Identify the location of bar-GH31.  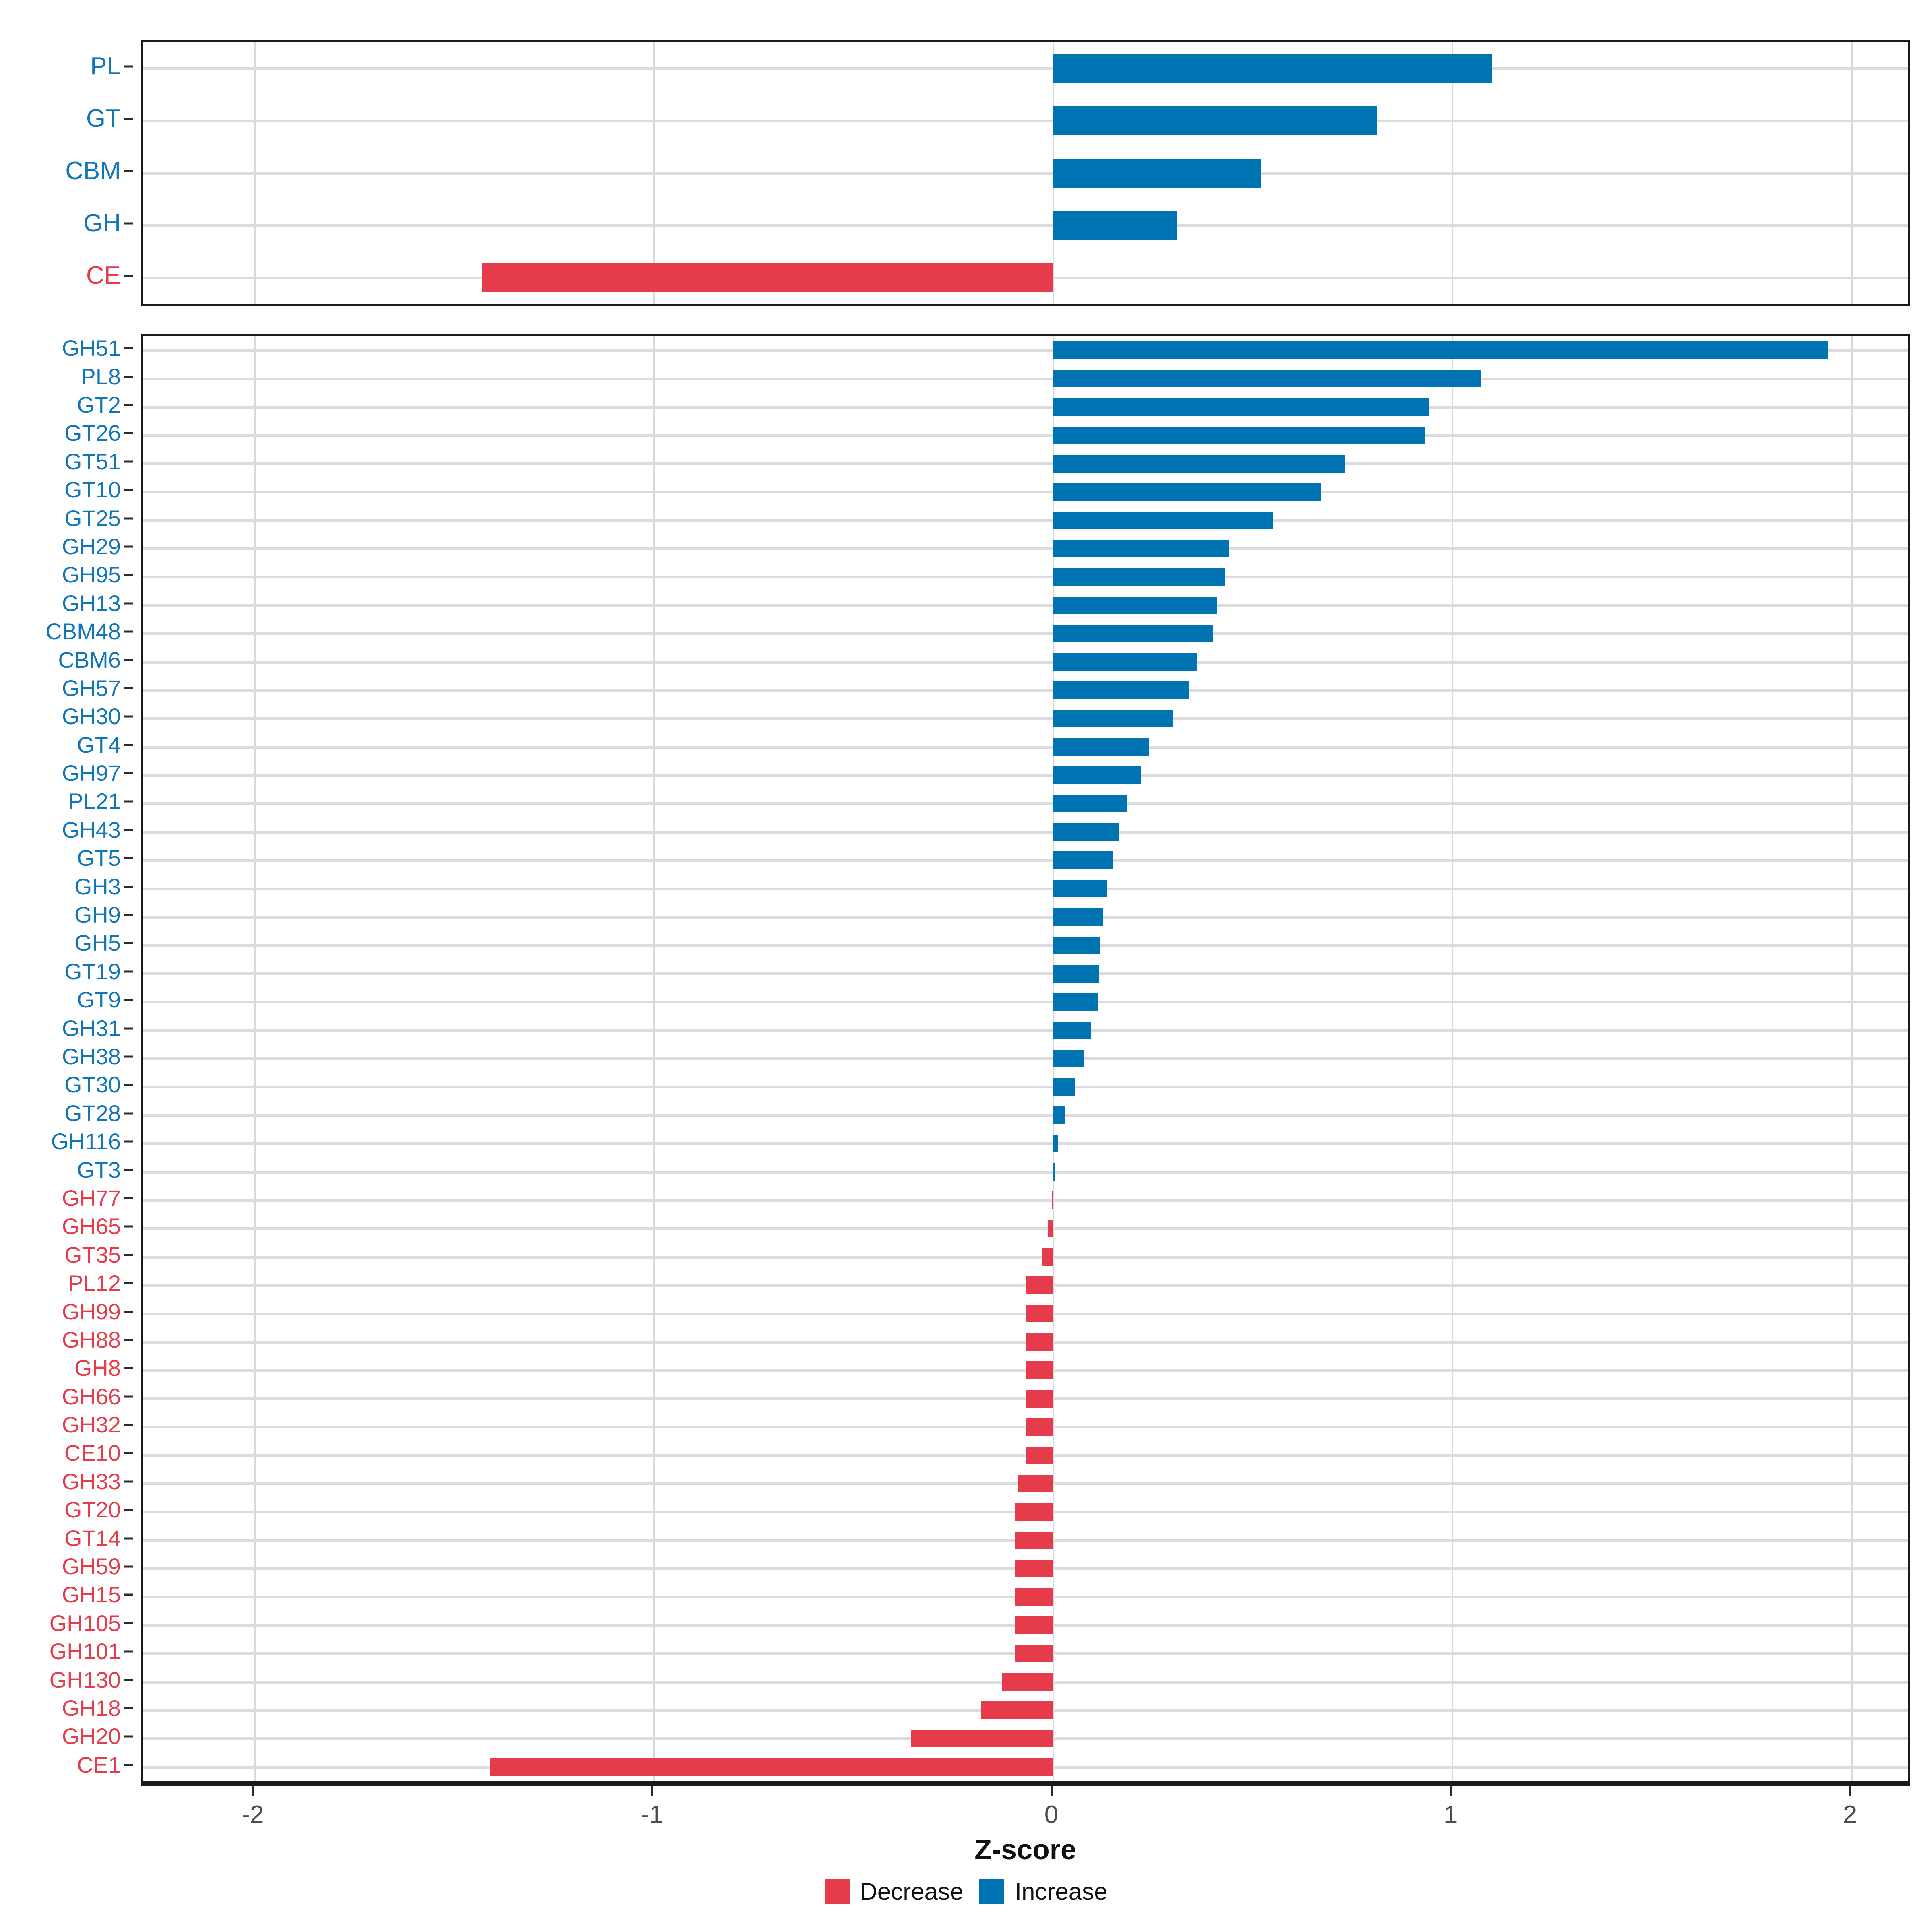
(1072, 1030).